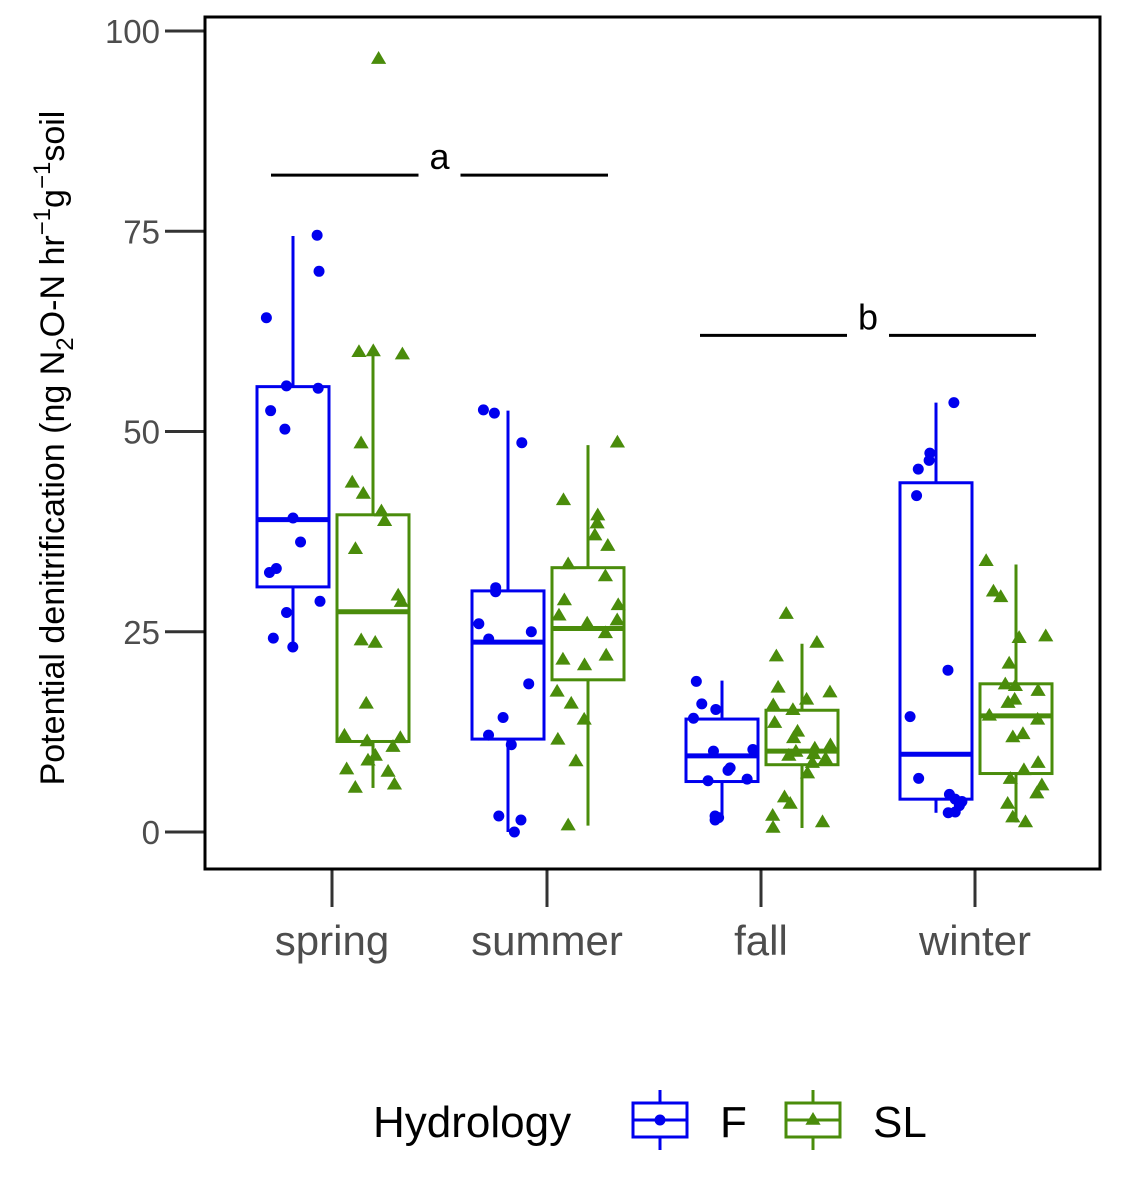 The image size is (1125, 1200). I want to click on y-tick-label: 75, so click(141, 231).